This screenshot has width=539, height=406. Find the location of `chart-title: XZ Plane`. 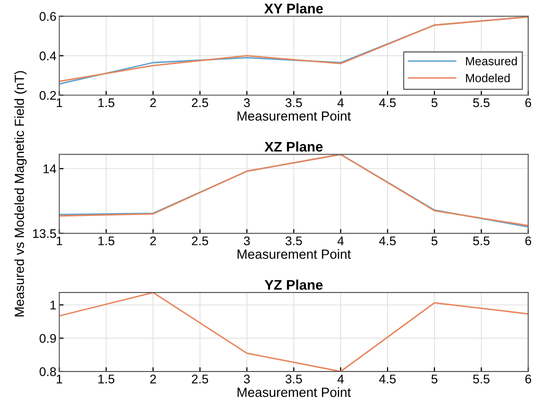

chart-title: XZ Plane is located at coordinates (293, 146).